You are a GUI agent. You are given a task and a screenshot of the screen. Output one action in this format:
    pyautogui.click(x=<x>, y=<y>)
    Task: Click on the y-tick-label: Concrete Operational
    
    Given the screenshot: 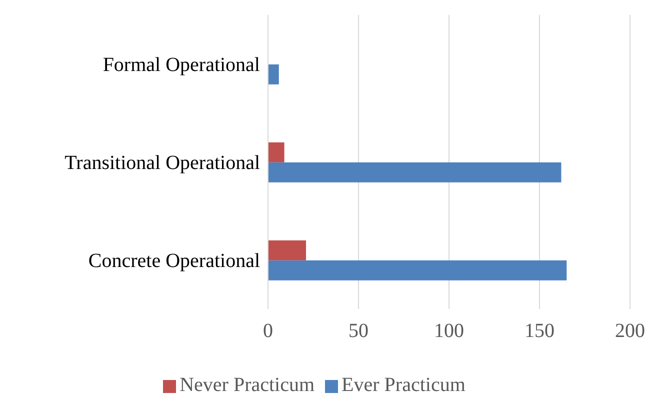 What is the action you would take?
    pyautogui.click(x=174, y=261)
    